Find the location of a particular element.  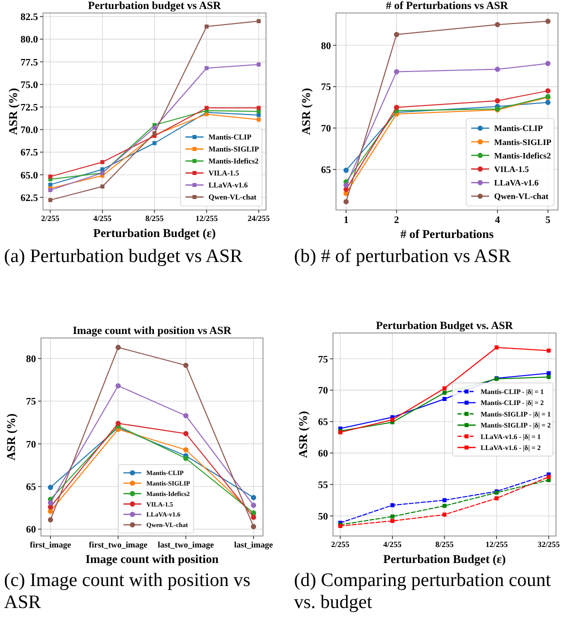

chart-title: Perturbation budget vs ASR is located at coordinates (155, 6).